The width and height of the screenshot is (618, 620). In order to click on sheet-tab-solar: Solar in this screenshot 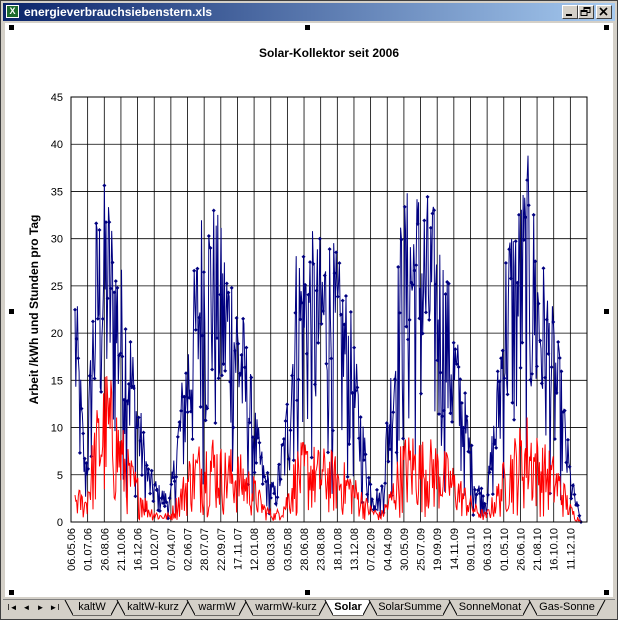, I will do `click(348, 607)`.